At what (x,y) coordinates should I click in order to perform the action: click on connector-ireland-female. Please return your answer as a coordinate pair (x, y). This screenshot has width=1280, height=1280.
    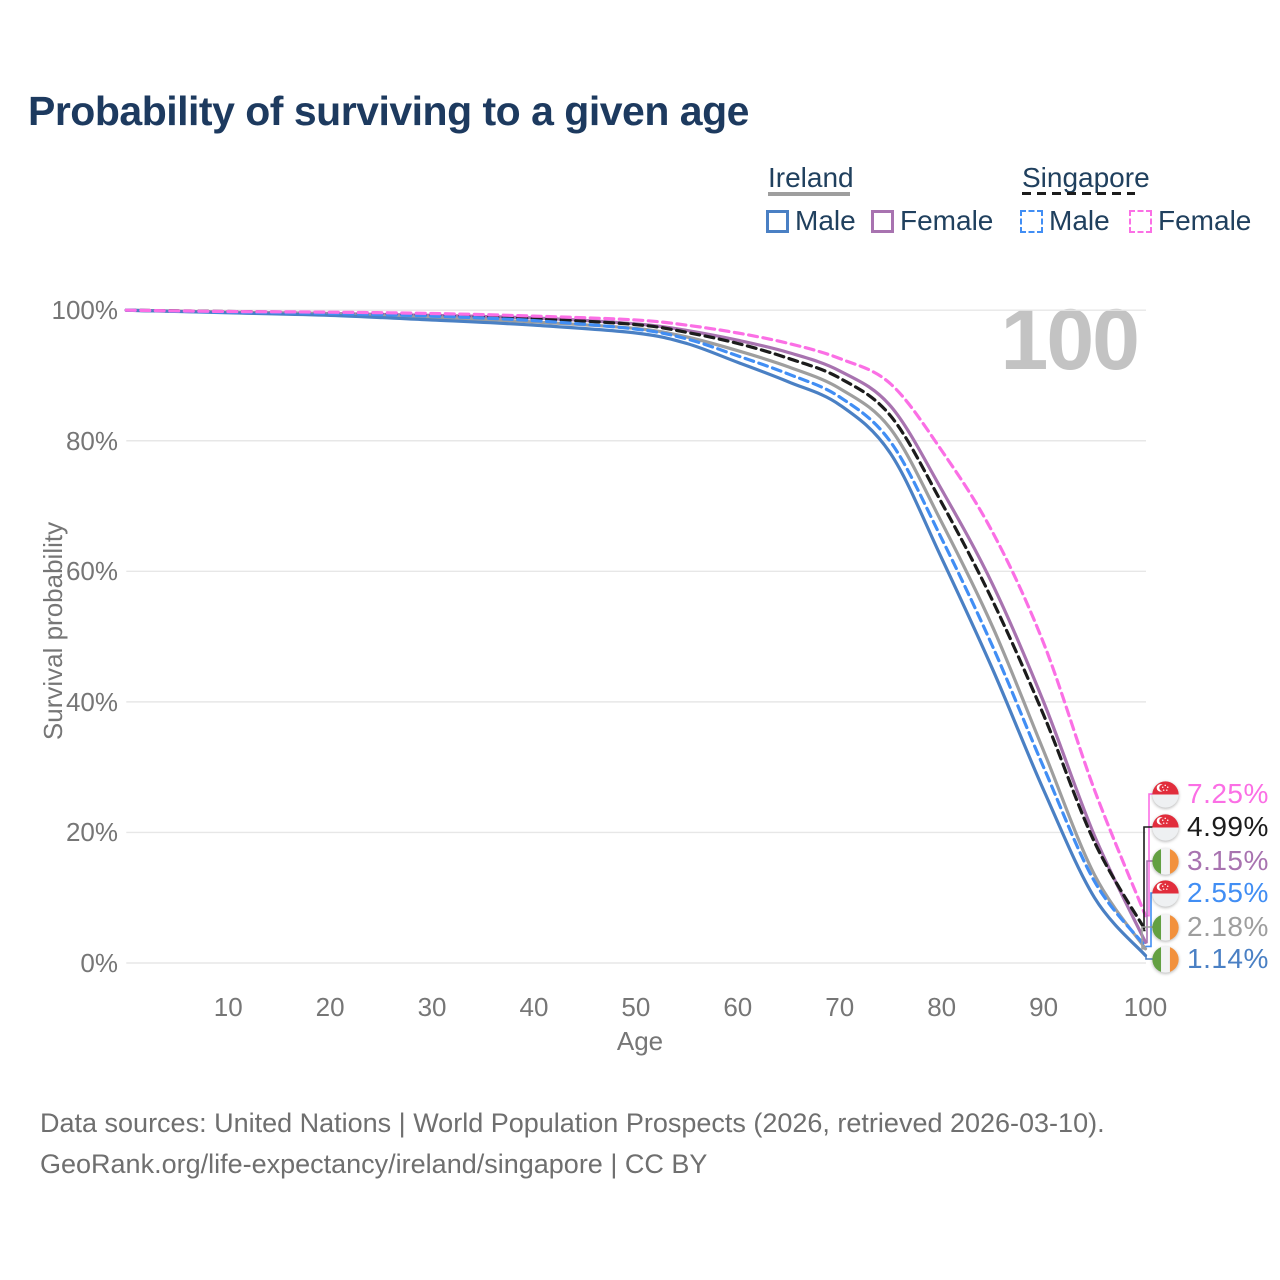
    Looking at the image, I should click on (1149, 902).